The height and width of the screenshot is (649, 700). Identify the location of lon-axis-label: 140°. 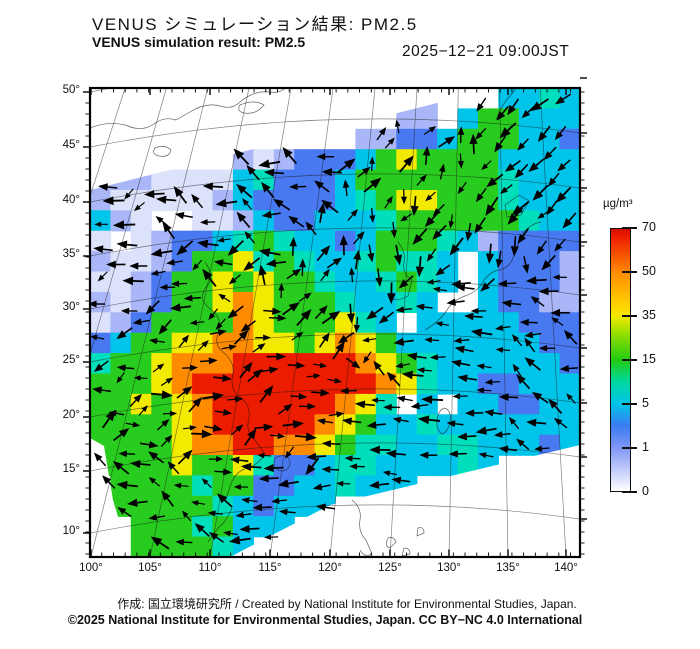
(566, 568).